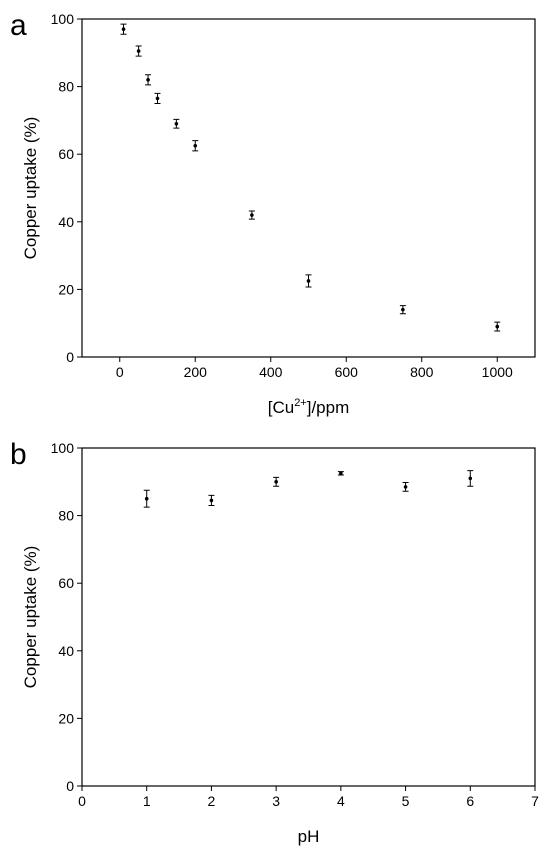  What do you see at coordinates (470, 801) in the screenshot?
I see `x-tick-label: 6` at bounding box center [470, 801].